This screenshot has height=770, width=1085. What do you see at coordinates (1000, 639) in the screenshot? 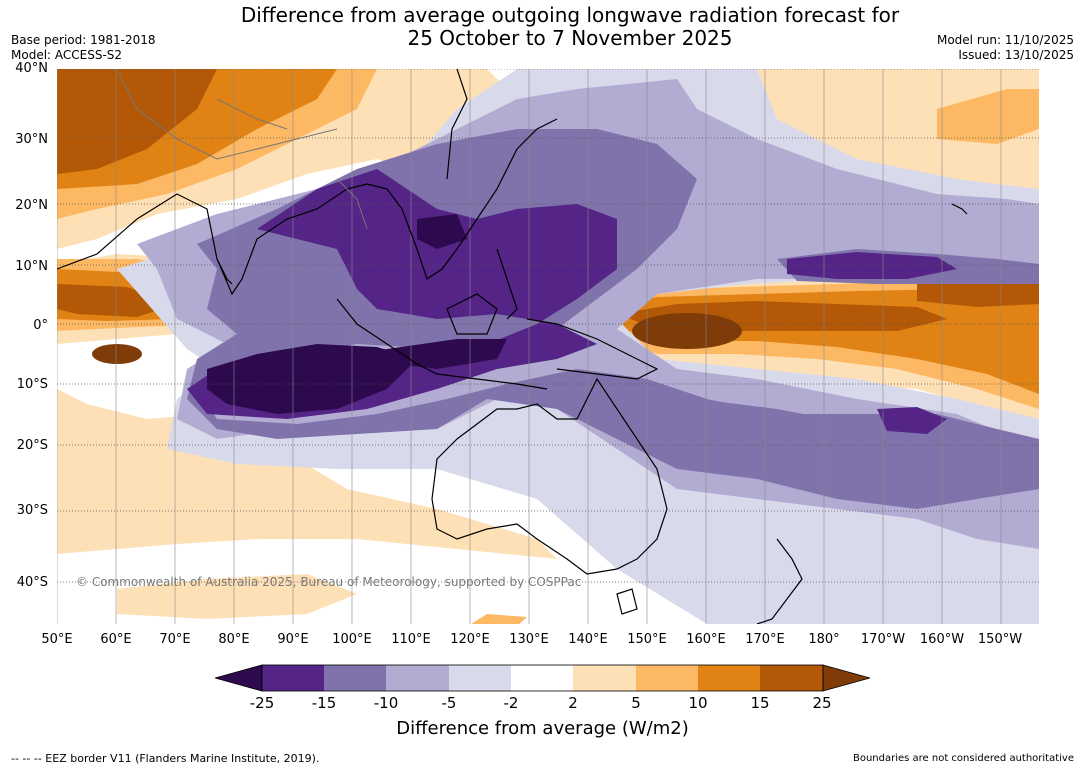
I see `lon-label-150w: 150°W` at bounding box center [1000, 639].